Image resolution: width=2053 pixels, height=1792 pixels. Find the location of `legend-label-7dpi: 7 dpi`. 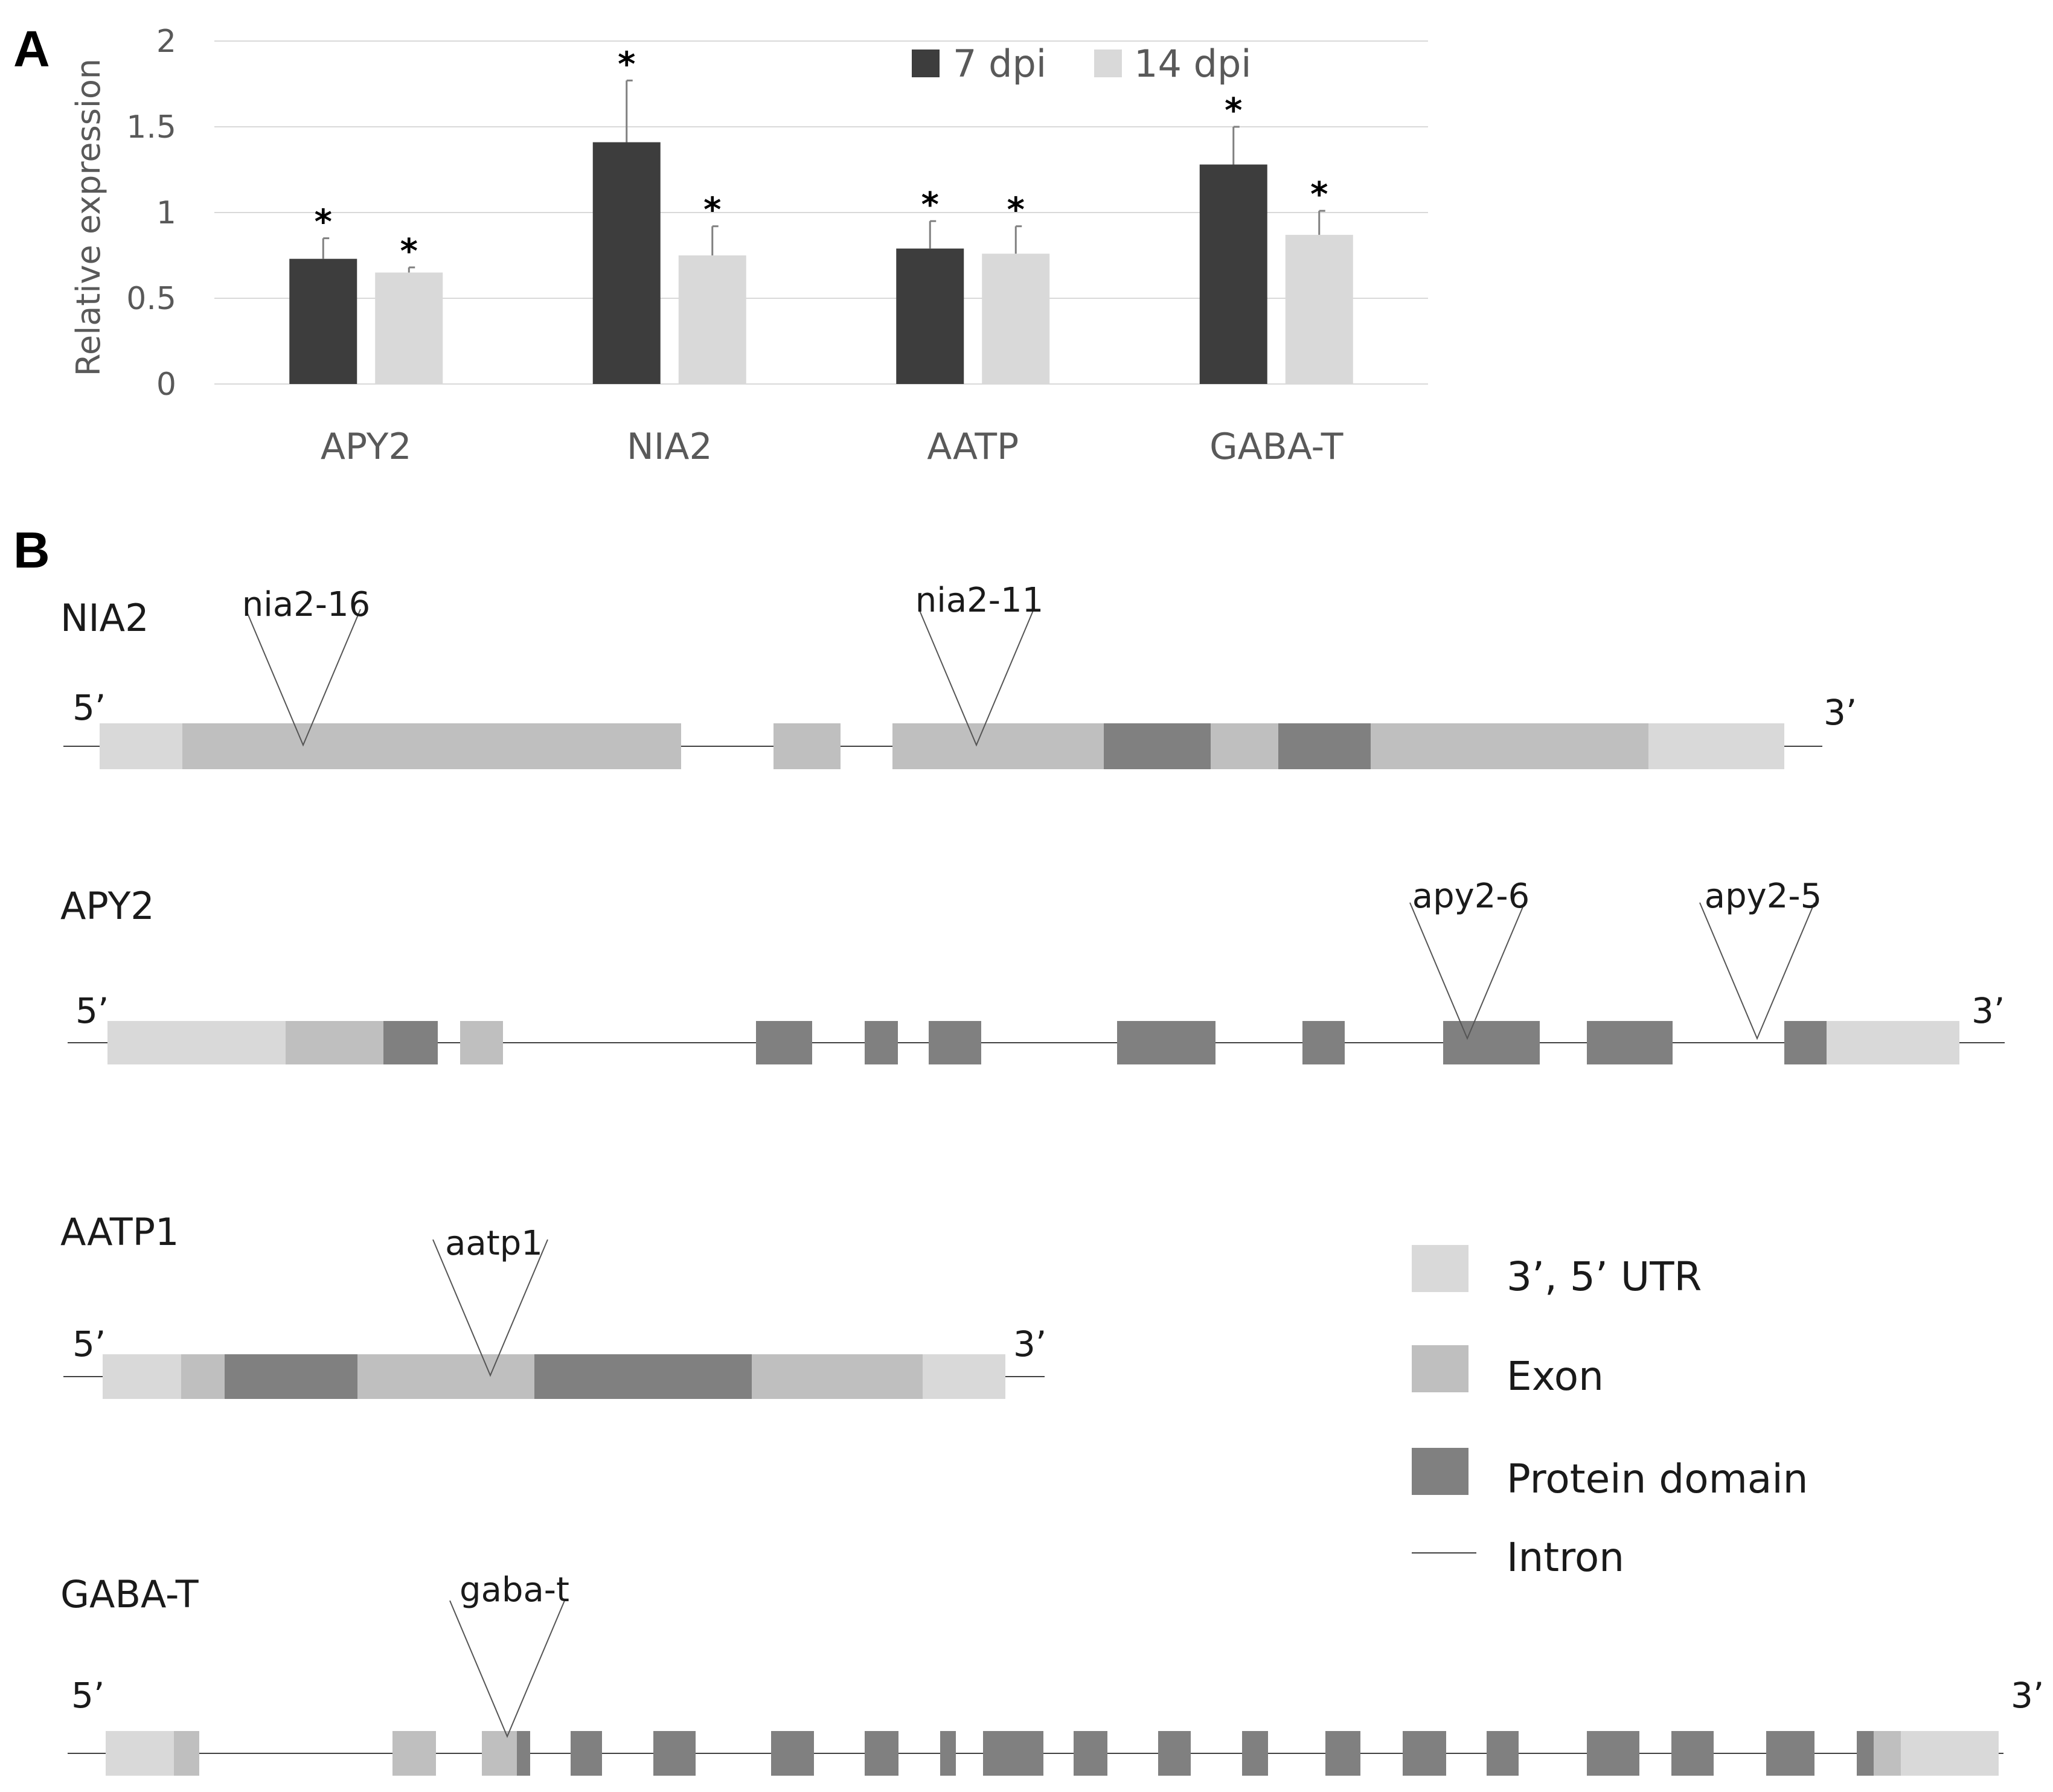

legend-label-7dpi: 7 dpi is located at coordinates (999, 64).